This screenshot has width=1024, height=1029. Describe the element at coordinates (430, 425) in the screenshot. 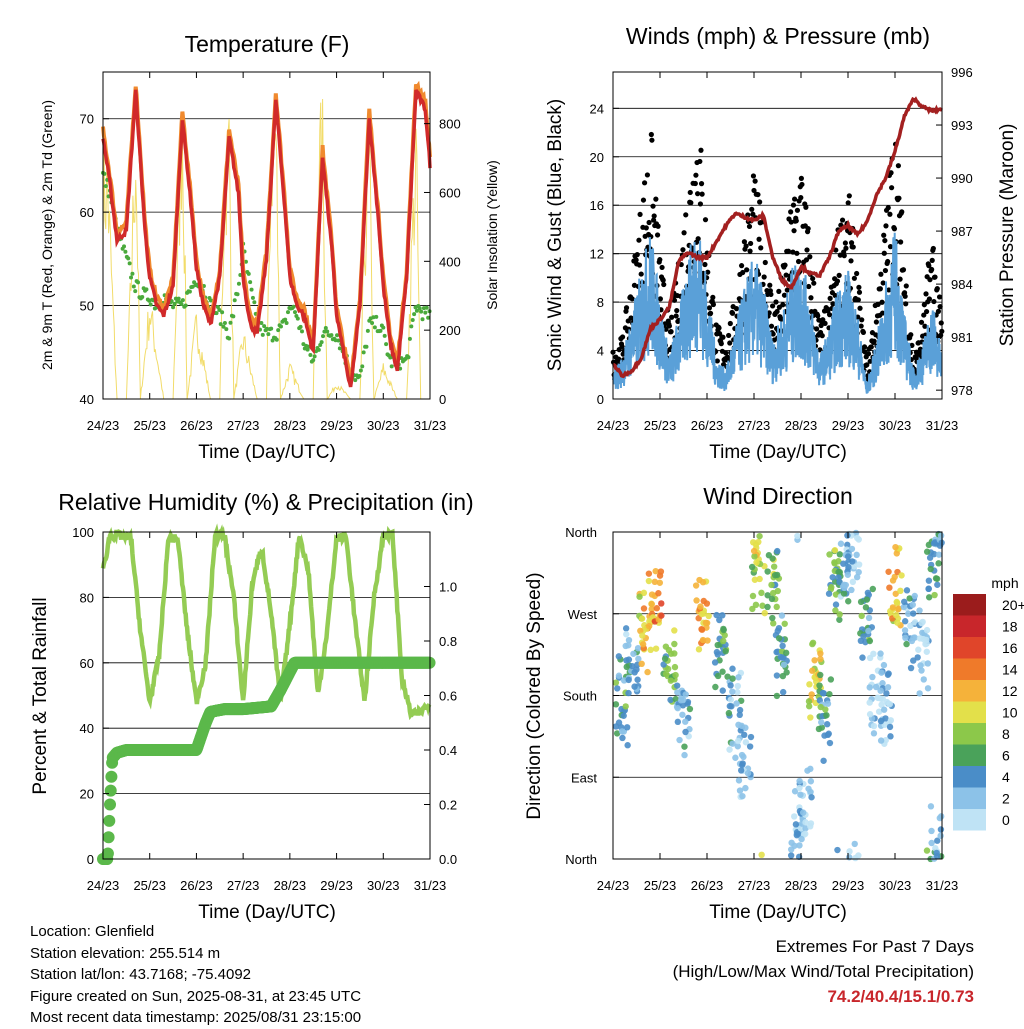

I see `x-tick-label: 31/23` at that location.